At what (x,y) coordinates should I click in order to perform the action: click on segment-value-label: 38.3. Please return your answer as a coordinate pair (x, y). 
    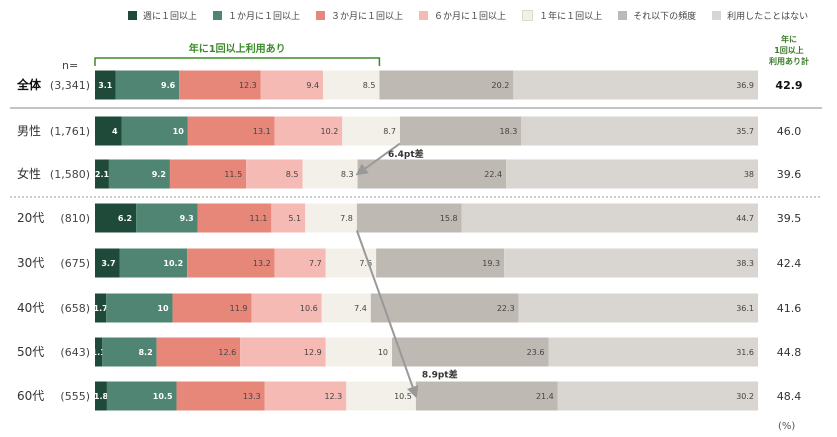
    Looking at the image, I should click on (745, 263).